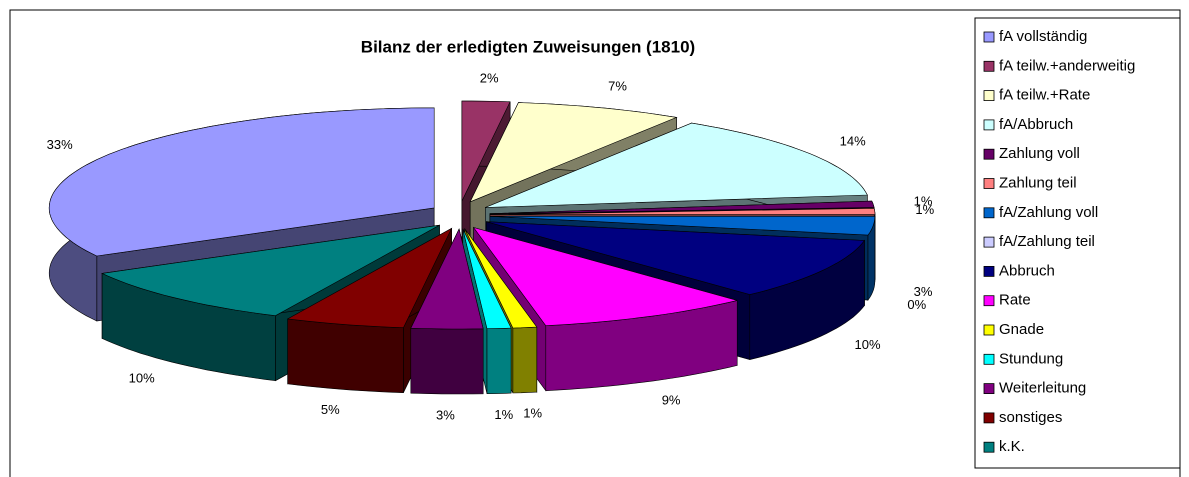  What do you see at coordinates (60, 144) in the screenshot?
I see `data-label: 33%` at bounding box center [60, 144].